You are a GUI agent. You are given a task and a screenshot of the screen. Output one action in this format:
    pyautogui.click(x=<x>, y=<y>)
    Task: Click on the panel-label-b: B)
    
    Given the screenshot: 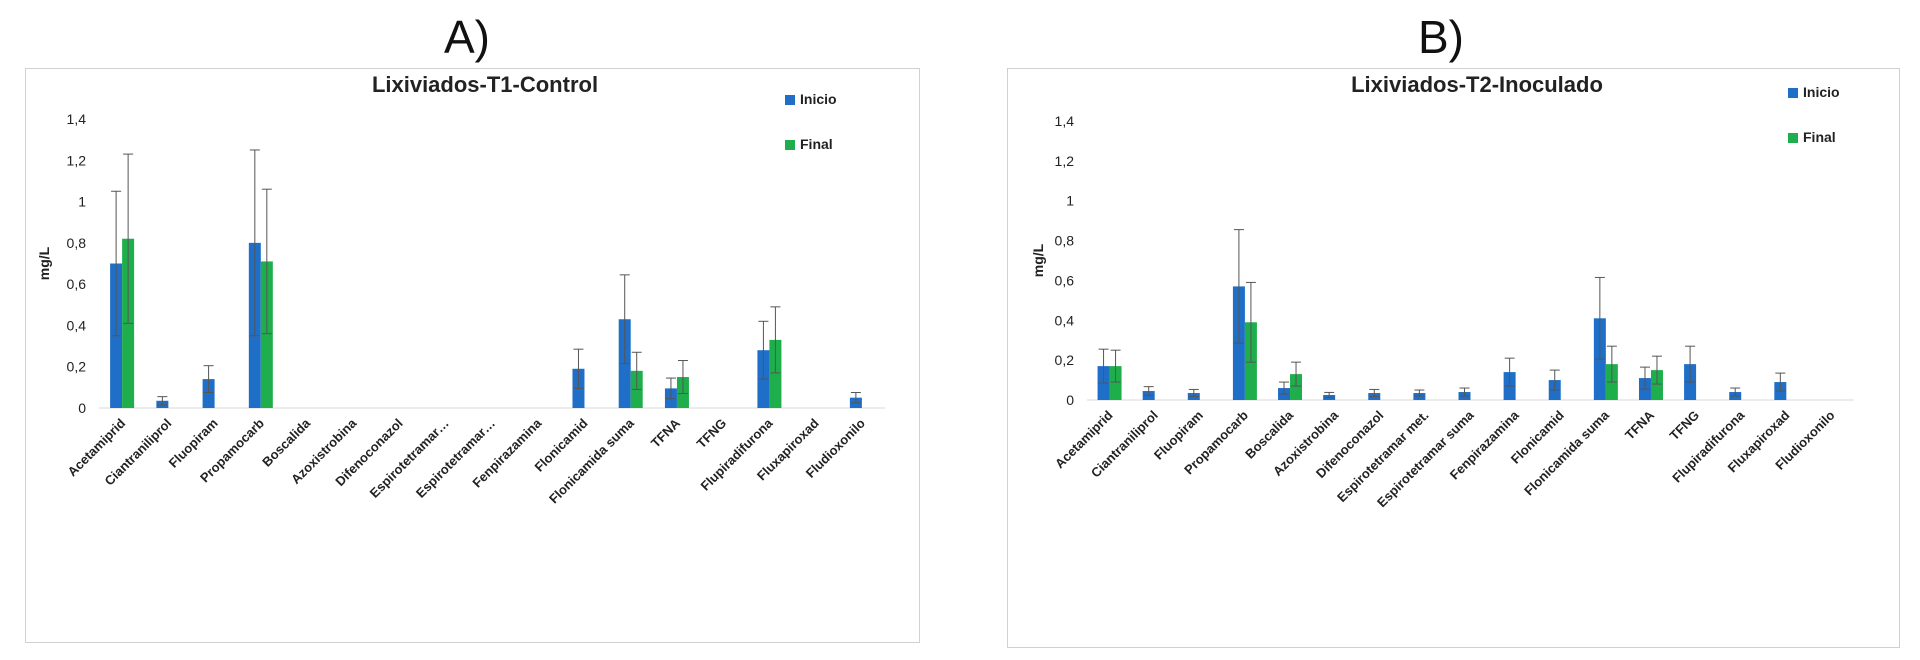 What is the action you would take?
    pyautogui.click(x=1441, y=37)
    